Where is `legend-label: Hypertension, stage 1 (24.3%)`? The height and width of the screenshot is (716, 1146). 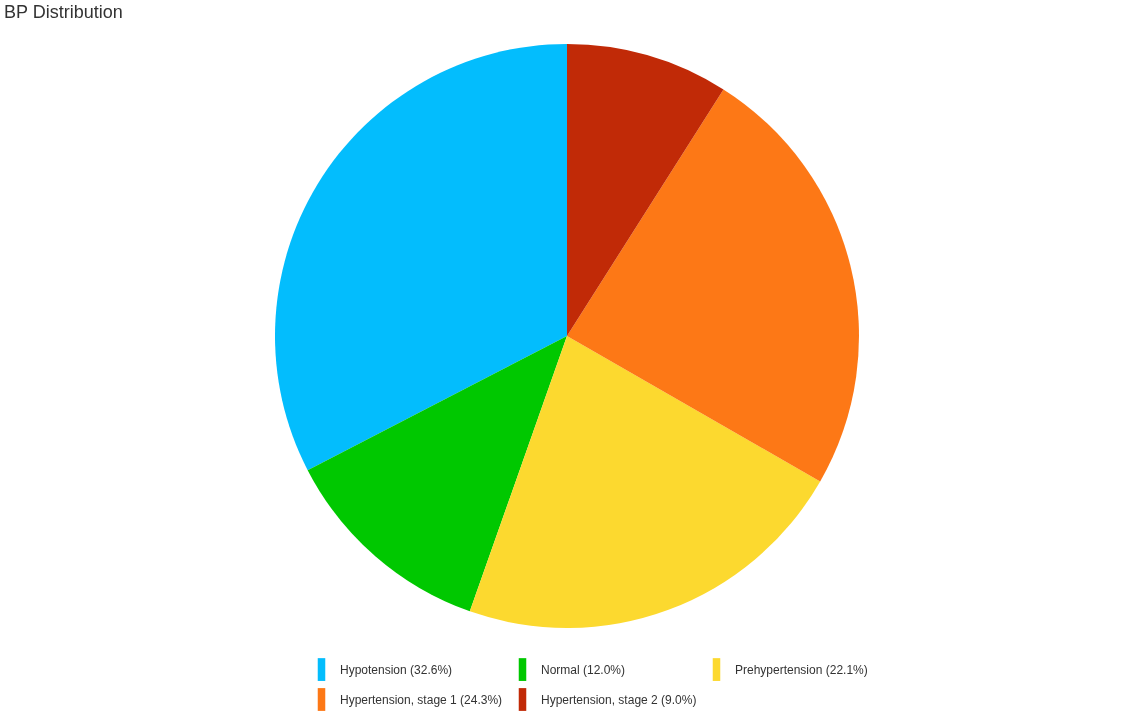
legend-label: Hypertension, stage 1 (24.3%) is located at coordinates (421, 699).